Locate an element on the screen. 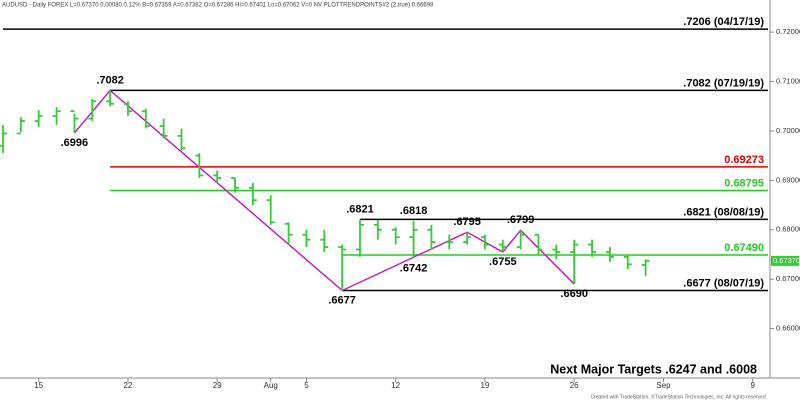  x-tick-label: 29 is located at coordinates (217, 385).